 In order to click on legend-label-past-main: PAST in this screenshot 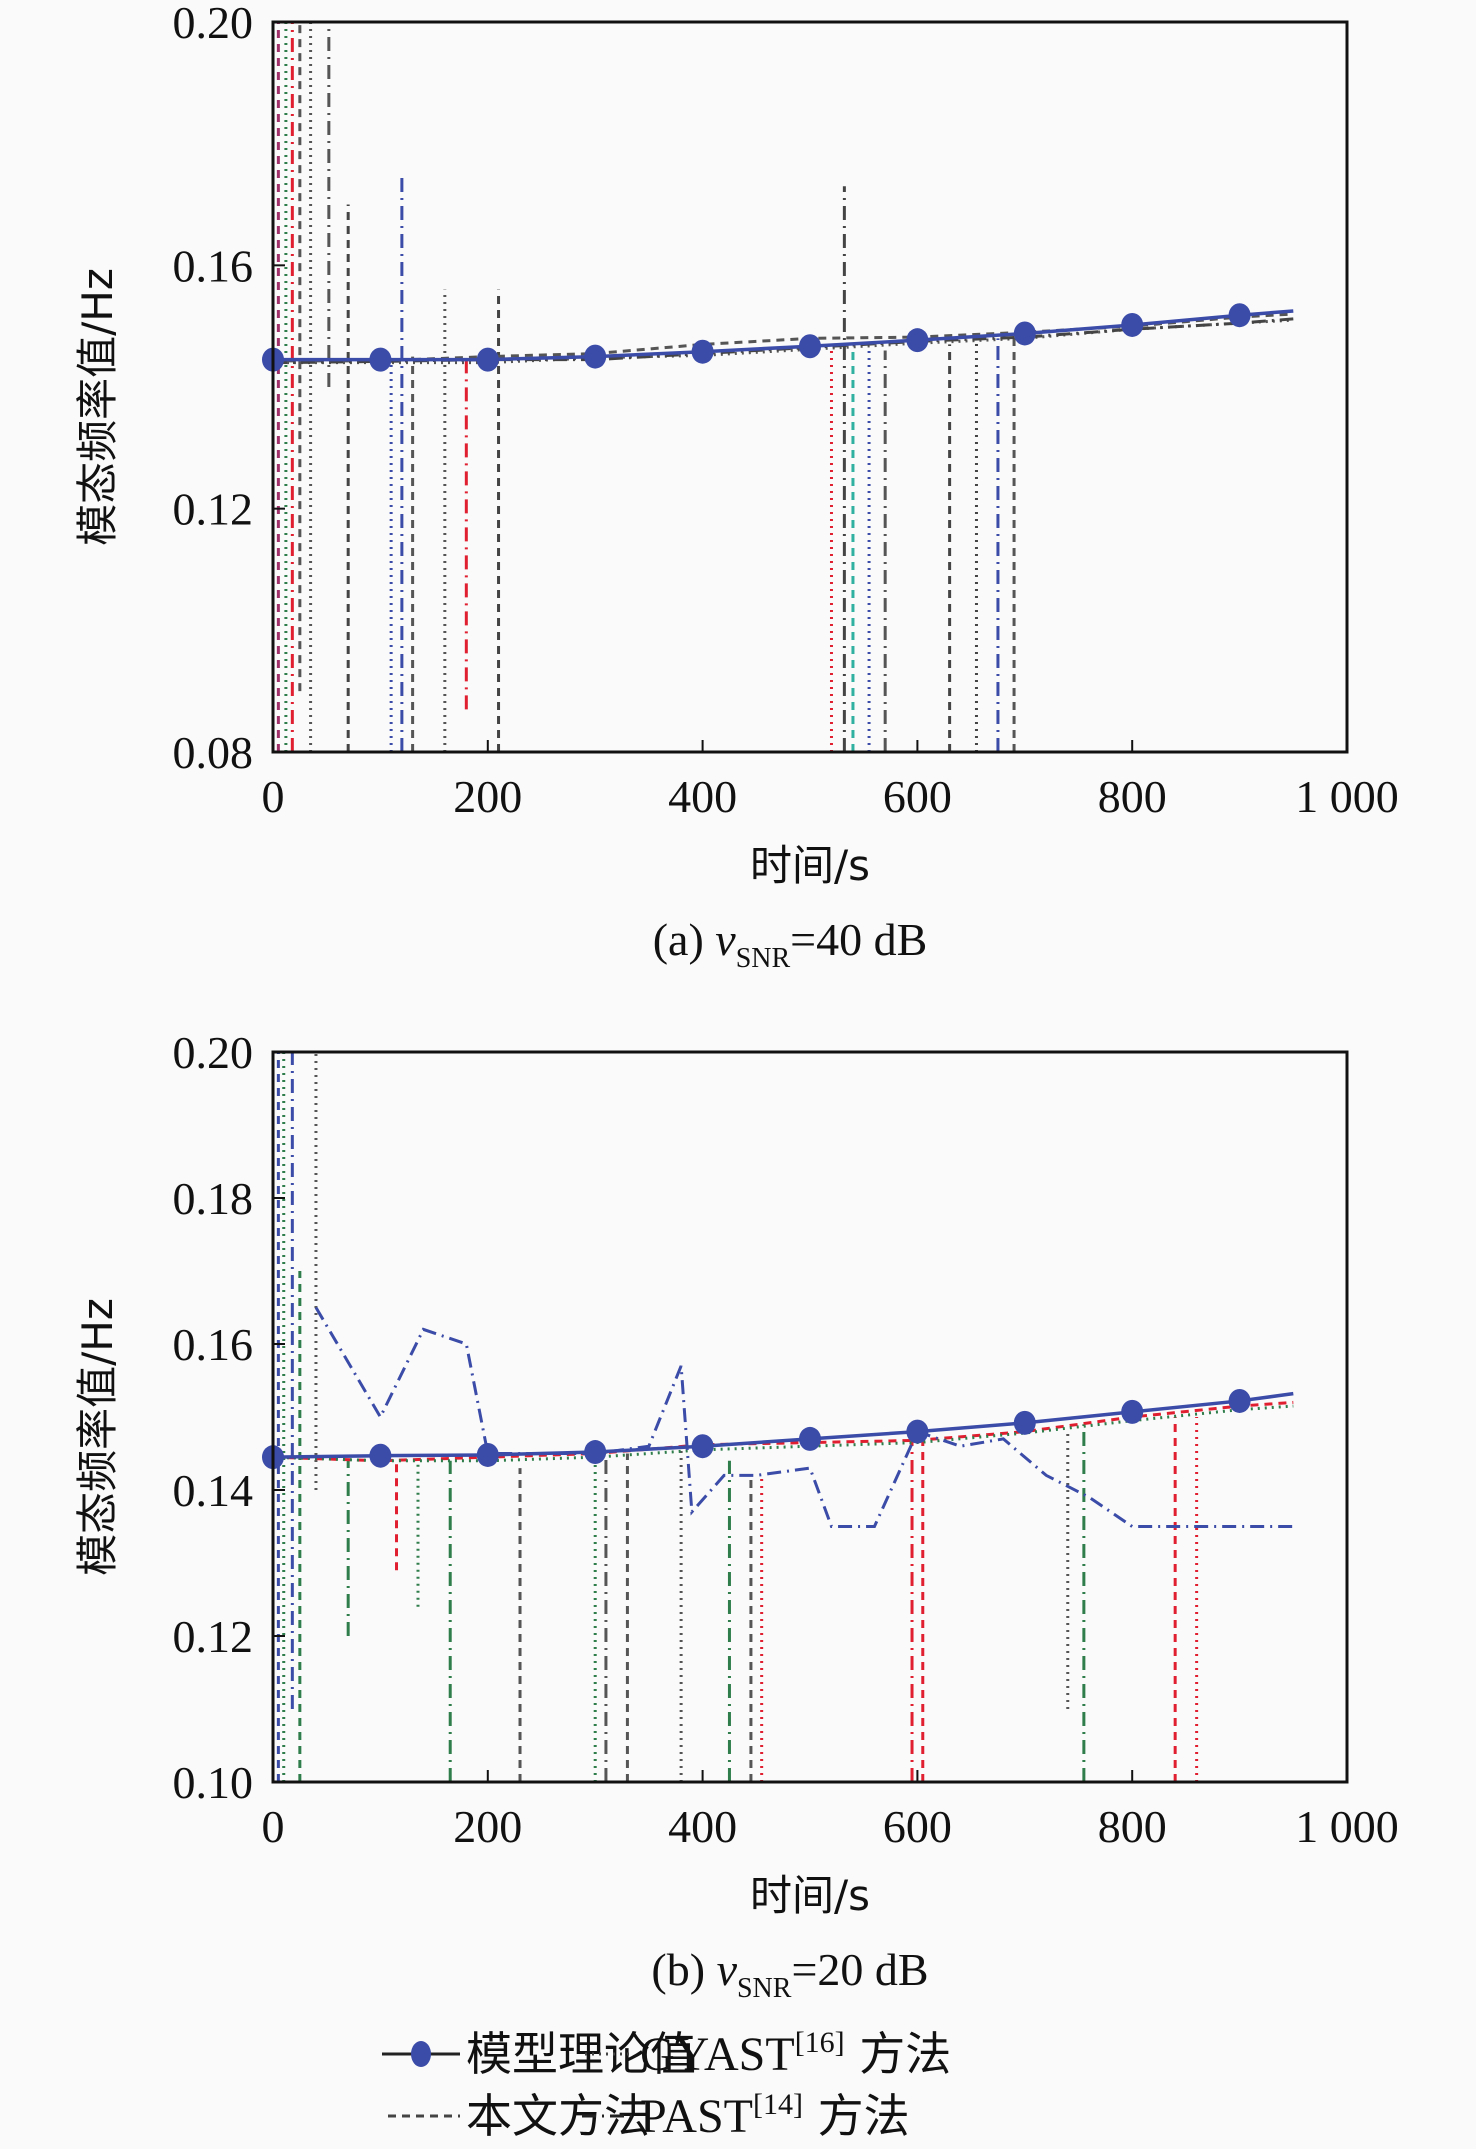, I will do `click(696, 2116)`.